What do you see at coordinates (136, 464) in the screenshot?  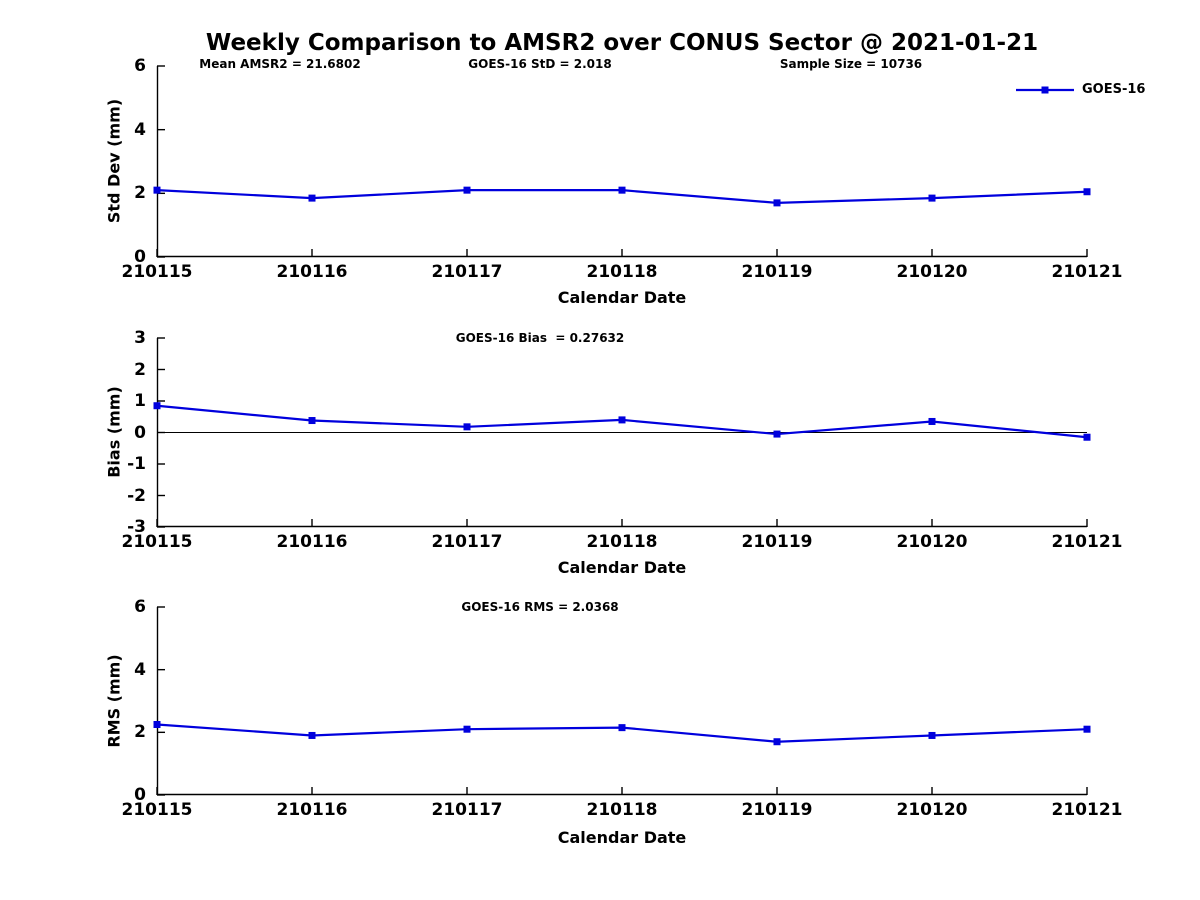 I see `y-tick-label: -1` at bounding box center [136, 464].